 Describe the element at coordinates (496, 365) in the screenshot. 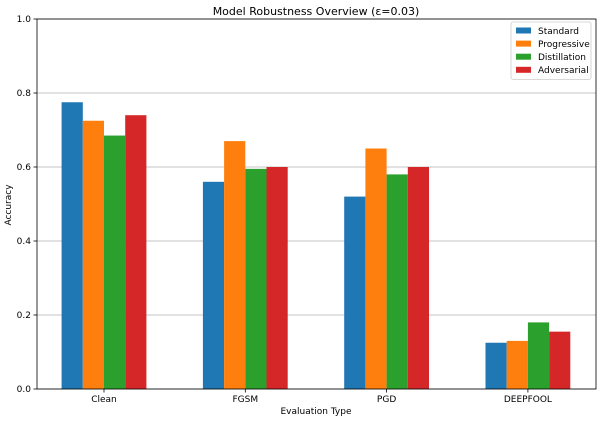

I see `bar-standard-deepfool` at that location.